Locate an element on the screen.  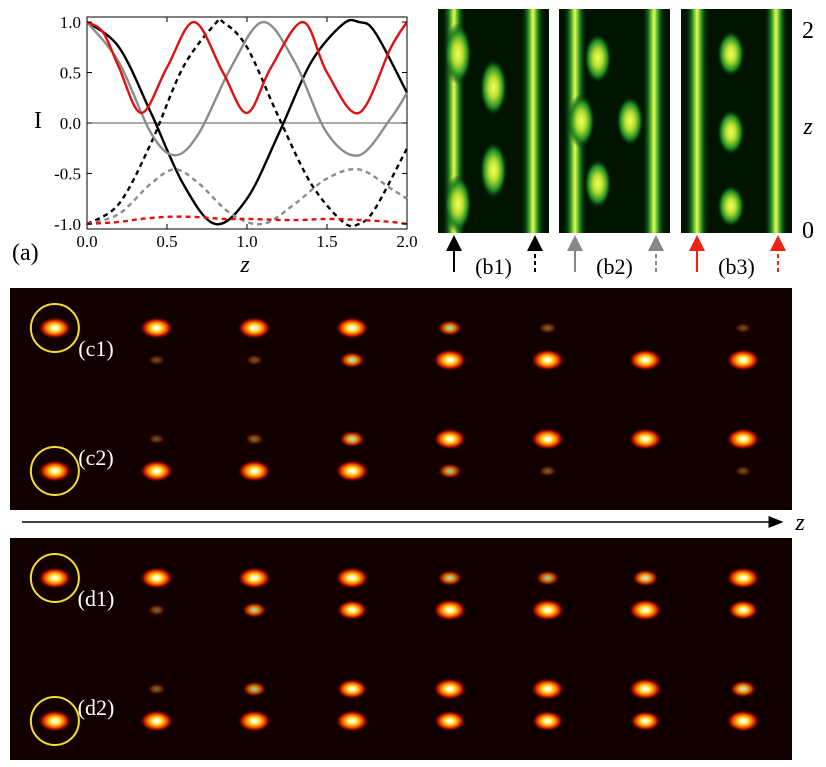
b-panel-labels: (b1) (b2) (b3) is located at coordinates (615, 266).